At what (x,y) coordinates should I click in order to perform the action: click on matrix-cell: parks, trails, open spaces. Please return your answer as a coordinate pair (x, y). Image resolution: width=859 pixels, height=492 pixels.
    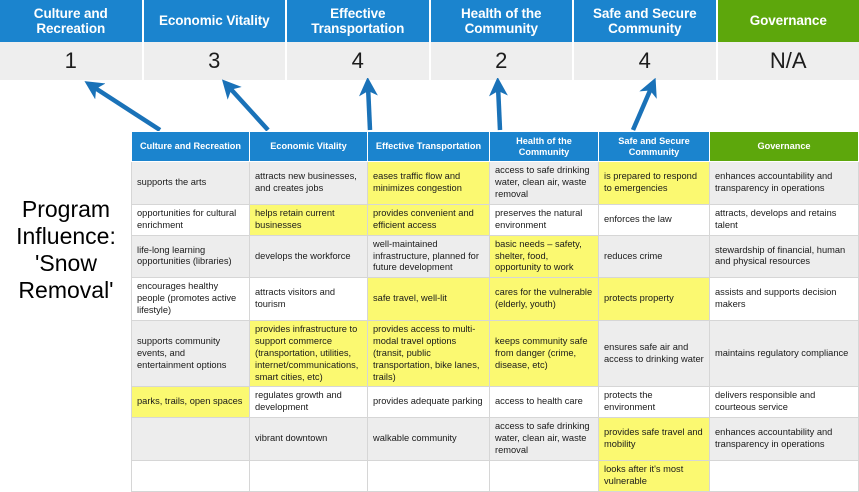
    Looking at the image, I should click on (191, 402).